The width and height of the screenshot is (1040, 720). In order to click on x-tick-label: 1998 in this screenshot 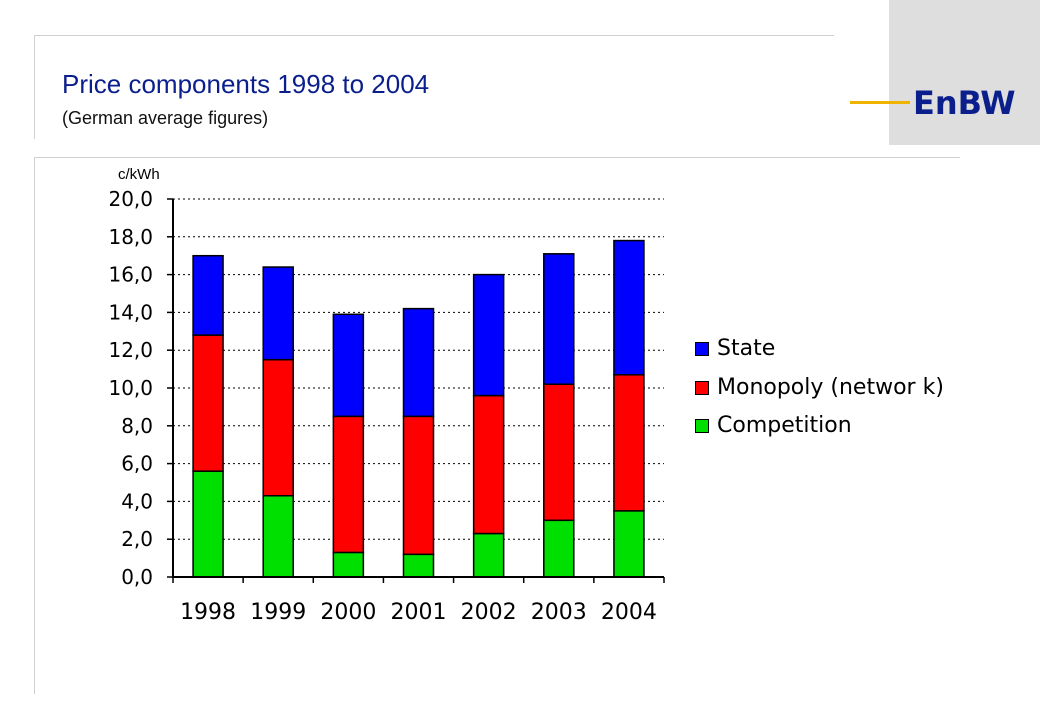, I will do `click(208, 612)`.